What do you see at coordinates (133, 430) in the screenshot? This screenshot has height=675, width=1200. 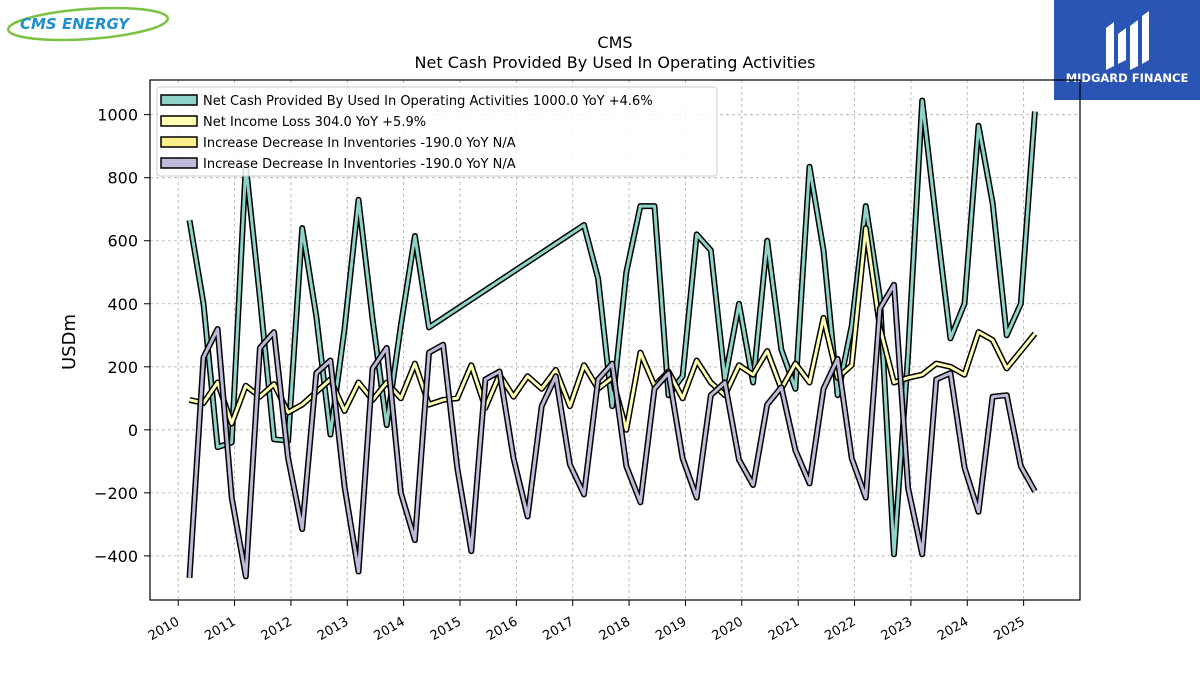 I see `y-tick-label: 0` at bounding box center [133, 430].